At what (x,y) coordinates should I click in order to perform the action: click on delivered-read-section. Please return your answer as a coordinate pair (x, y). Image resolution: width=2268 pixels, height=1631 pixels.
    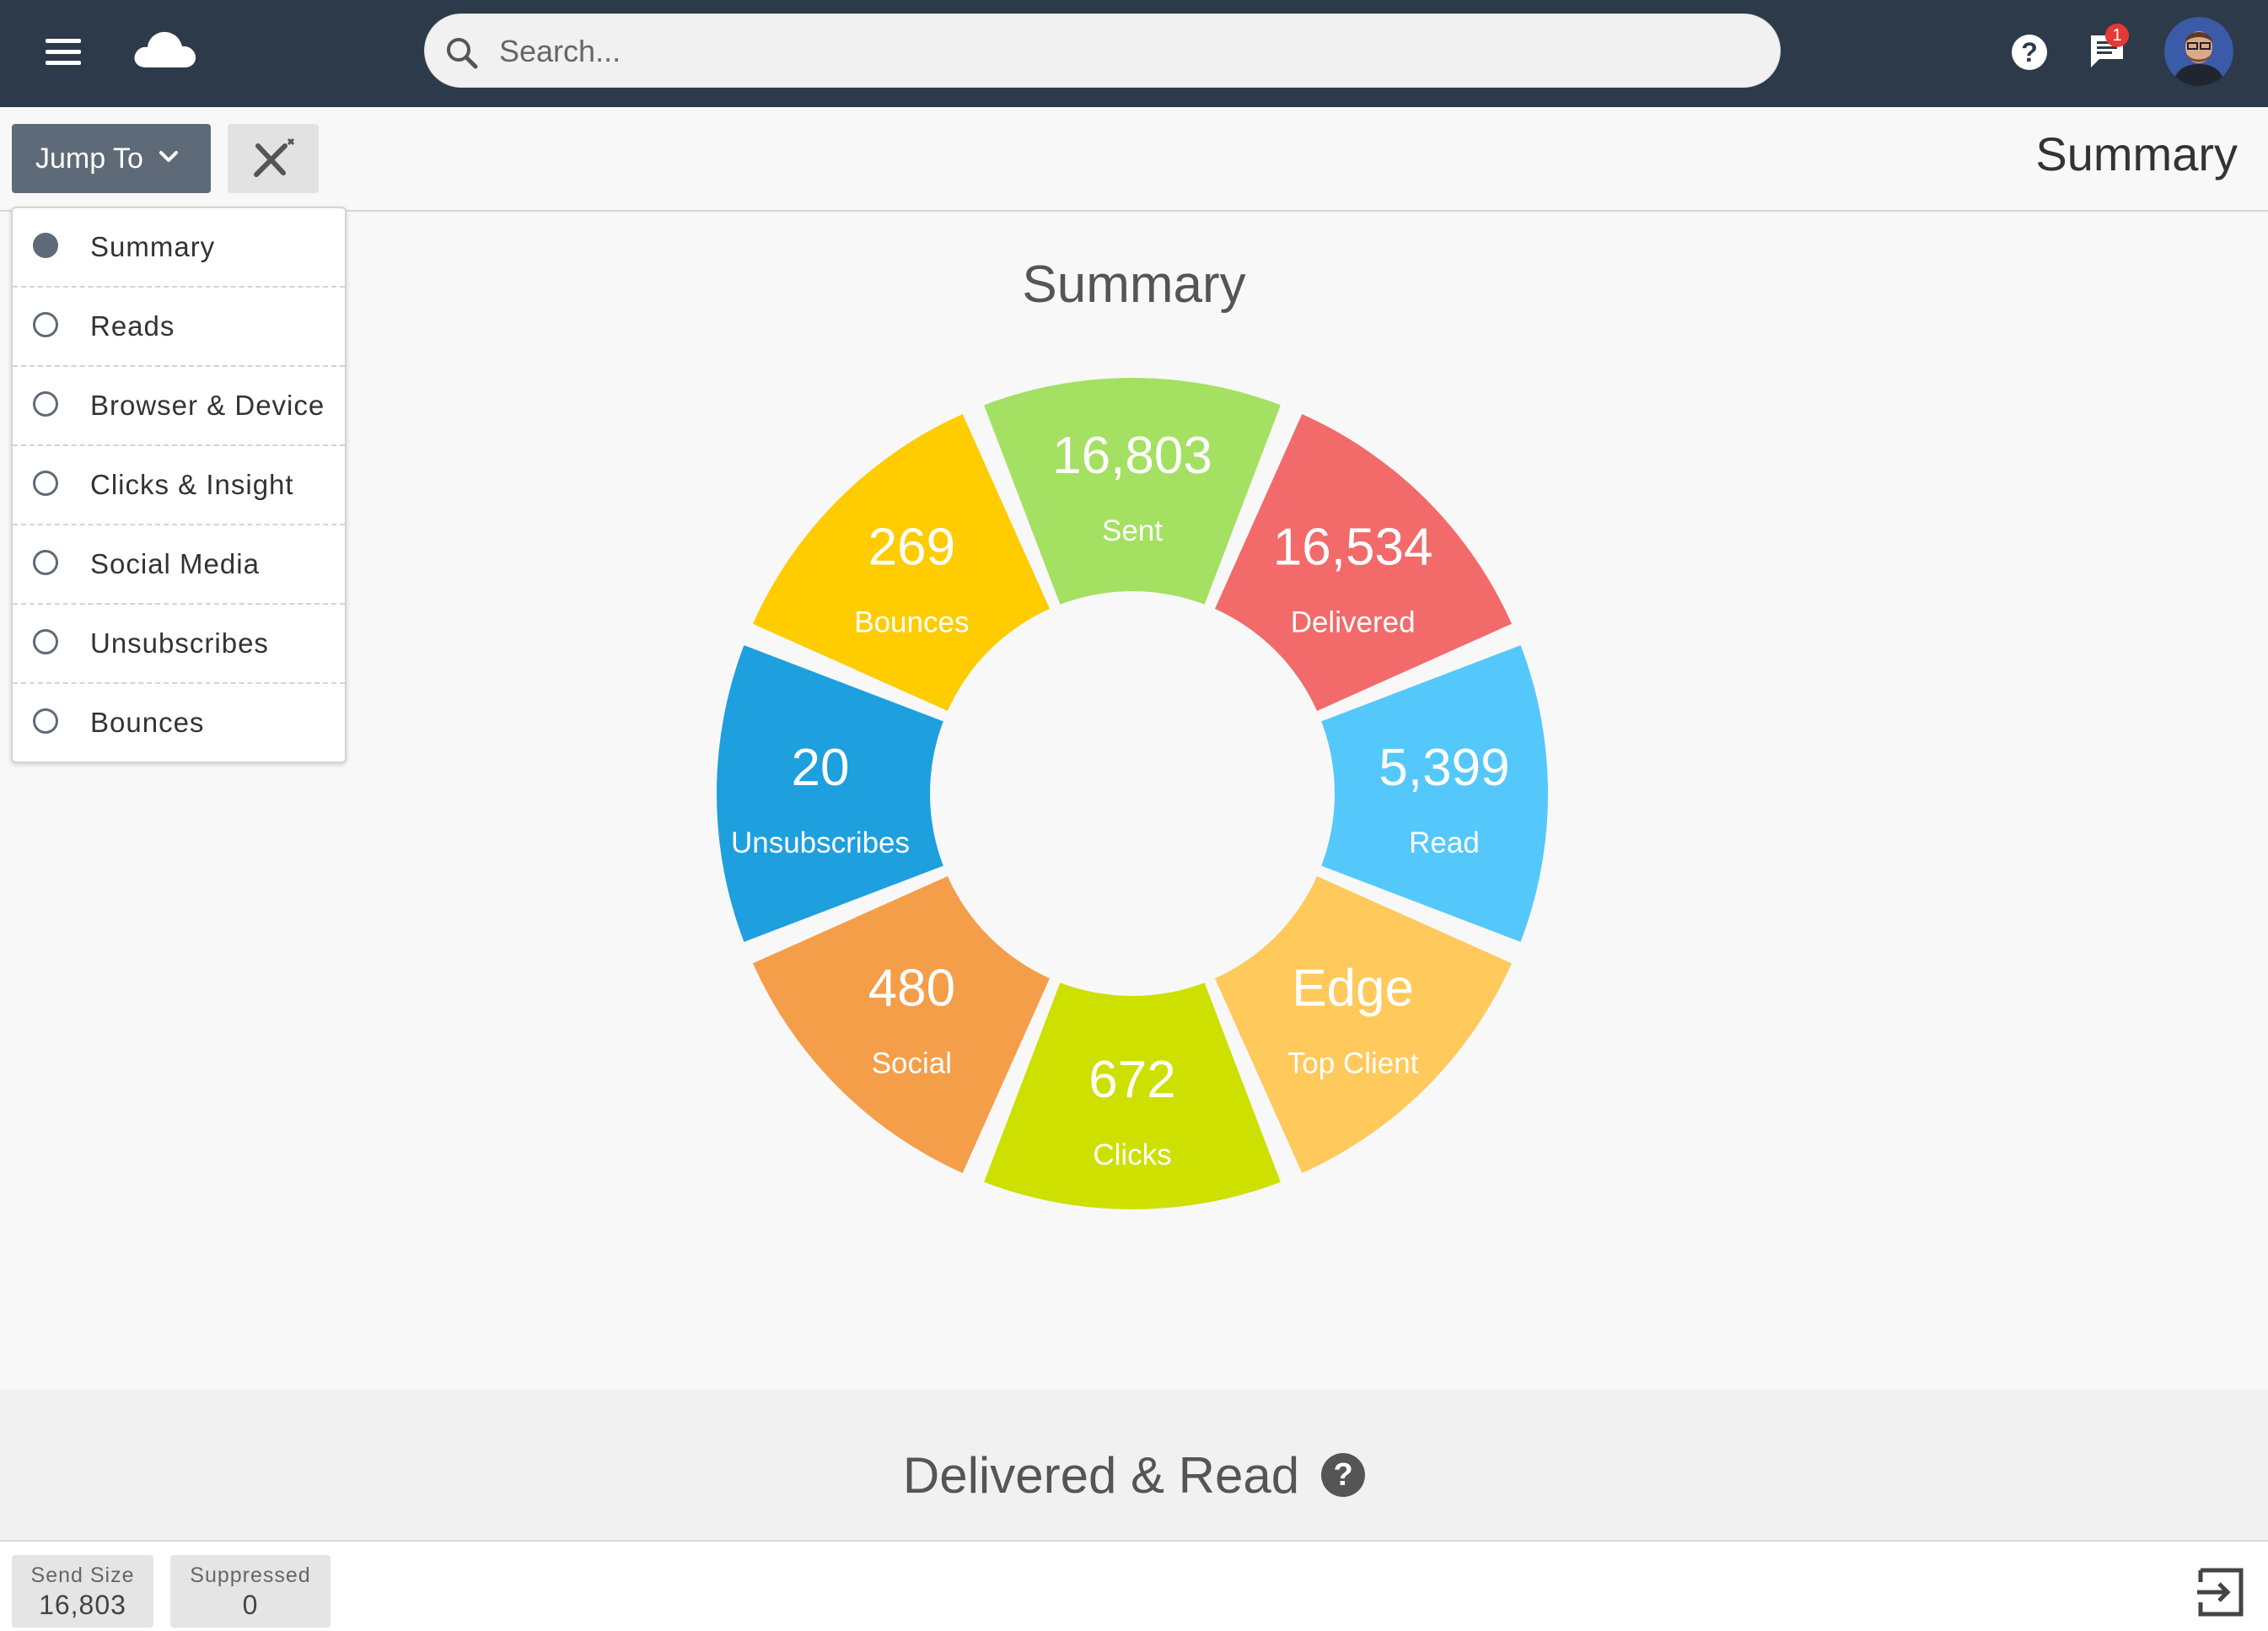
    Looking at the image, I should click on (1134, 1466).